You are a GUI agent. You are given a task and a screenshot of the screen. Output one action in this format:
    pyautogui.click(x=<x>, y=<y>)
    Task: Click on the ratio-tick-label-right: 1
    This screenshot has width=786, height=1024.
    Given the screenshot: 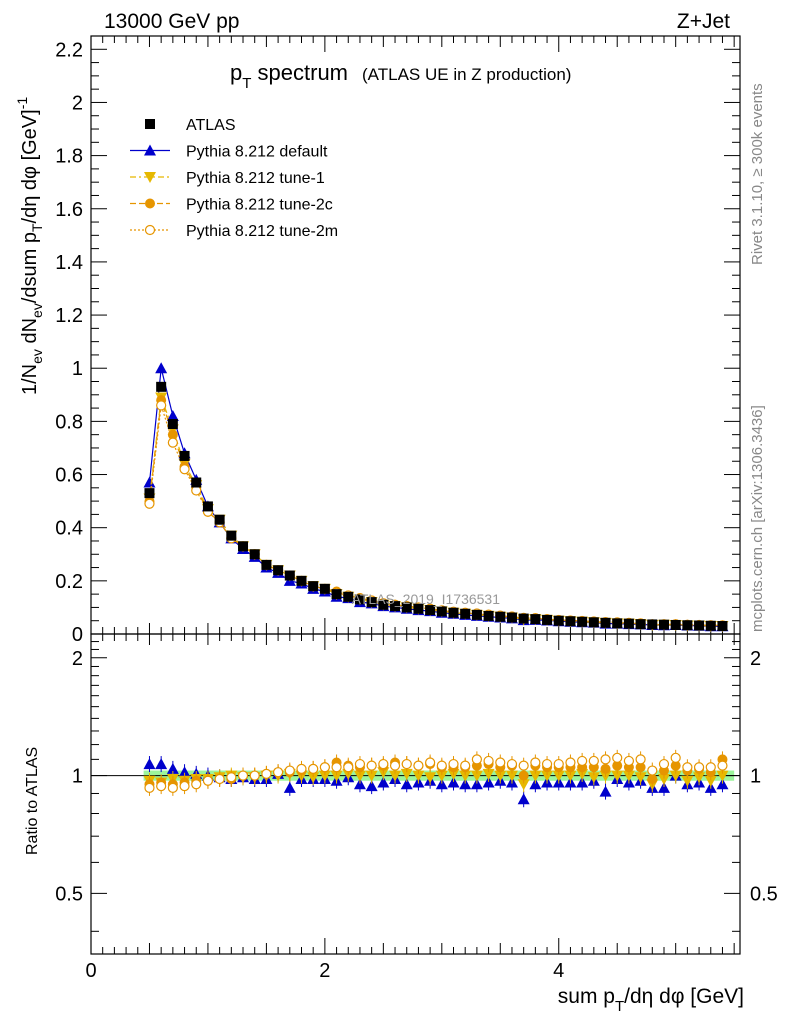 What is the action you would take?
    pyautogui.click(x=755, y=777)
    